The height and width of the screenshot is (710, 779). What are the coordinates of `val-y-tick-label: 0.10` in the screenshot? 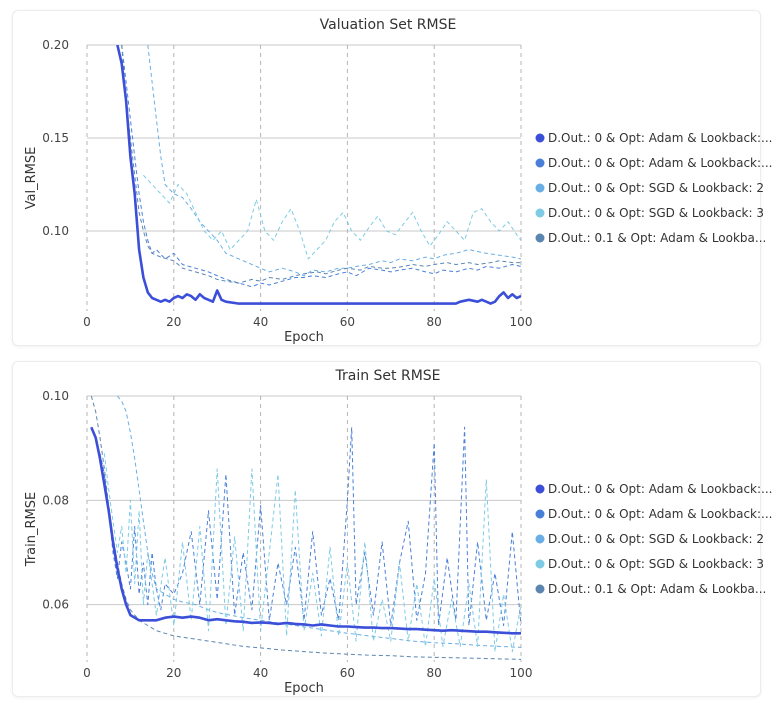 It's located at (55, 231).